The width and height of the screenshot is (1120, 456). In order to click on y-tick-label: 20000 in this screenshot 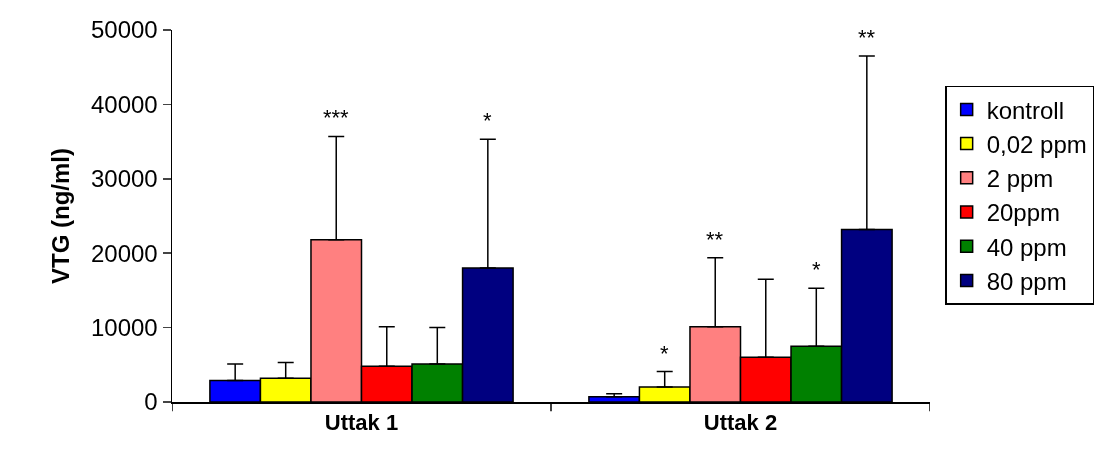, I will do `click(124, 253)`.